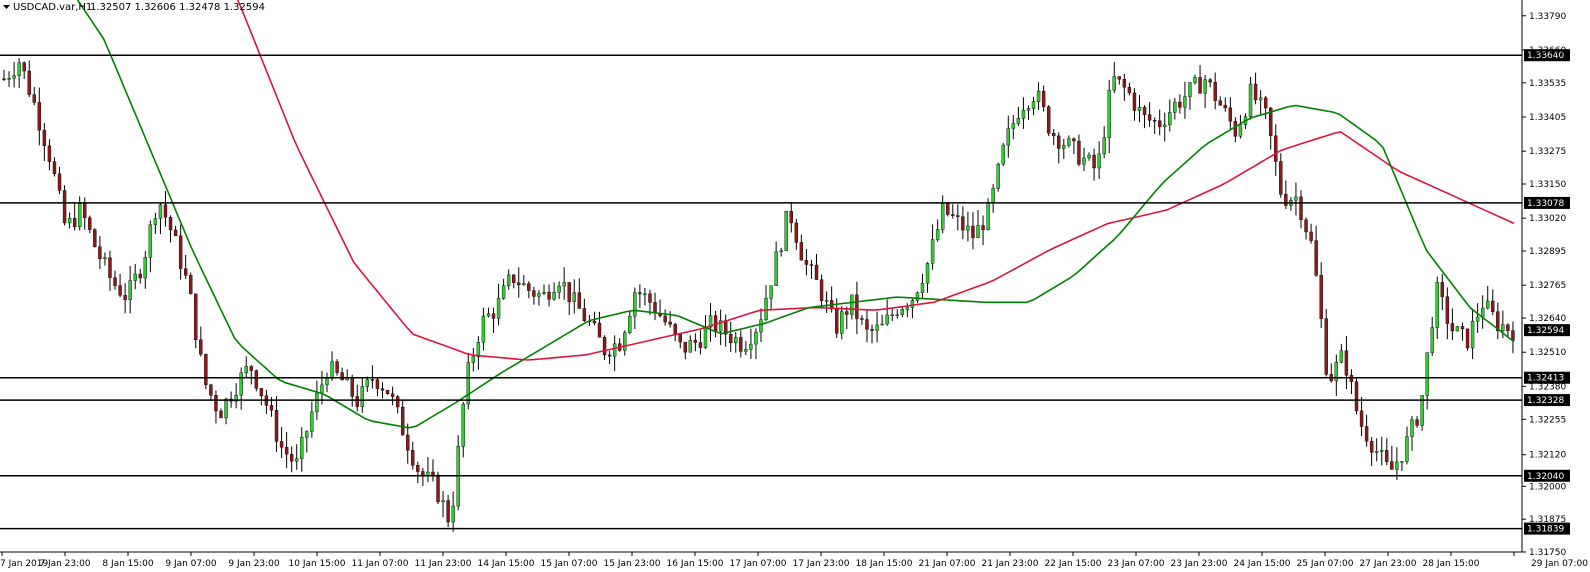  What do you see at coordinates (254, 564) in the screenshot?
I see `time-tick-label: 9 Jan 23:00` at bounding box center [254, 564].